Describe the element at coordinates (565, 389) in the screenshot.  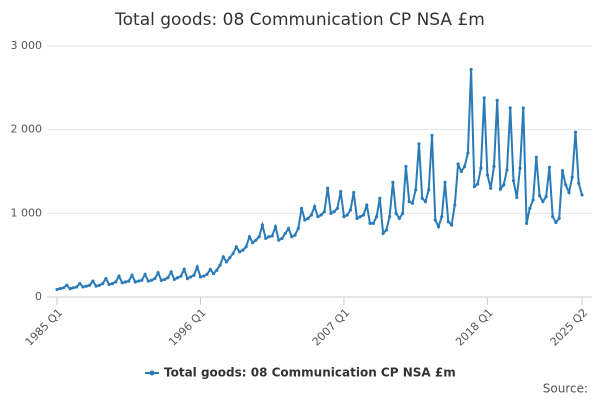
I see `source-label: Source:` at that location.